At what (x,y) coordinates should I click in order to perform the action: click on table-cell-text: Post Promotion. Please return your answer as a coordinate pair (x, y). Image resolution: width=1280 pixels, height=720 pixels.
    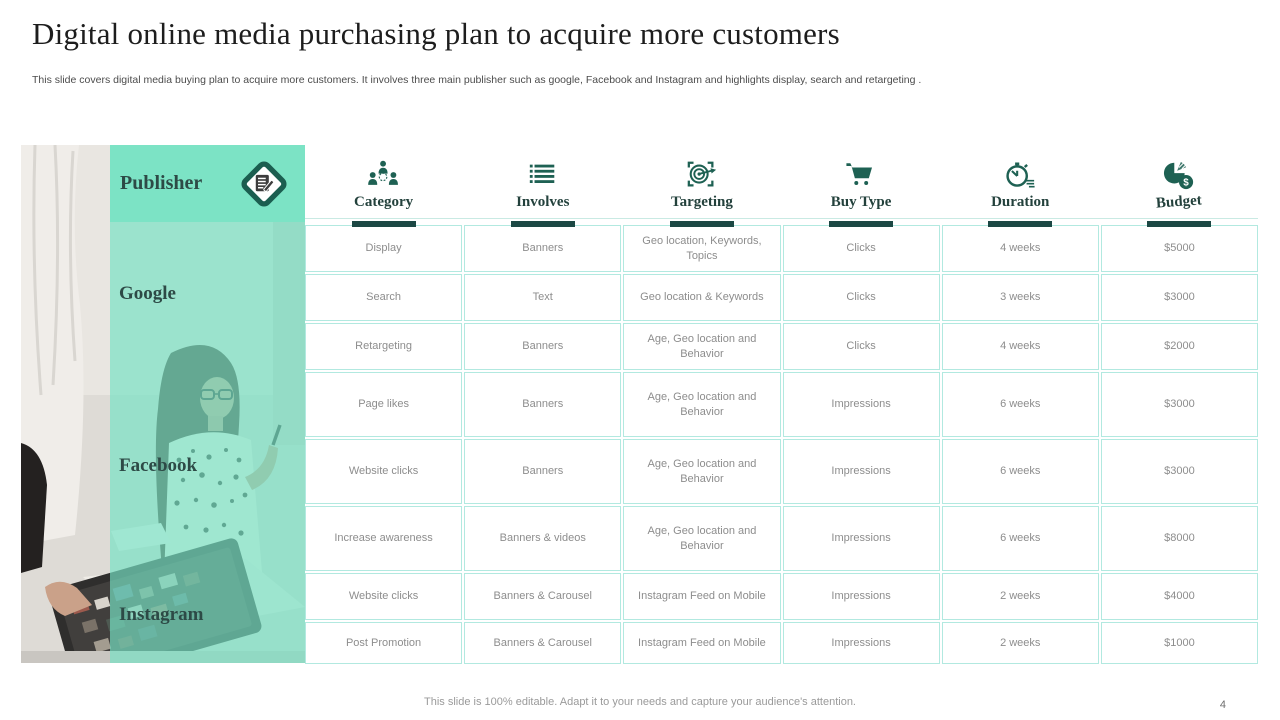
    Looking at the image, I should click on (383, 642).